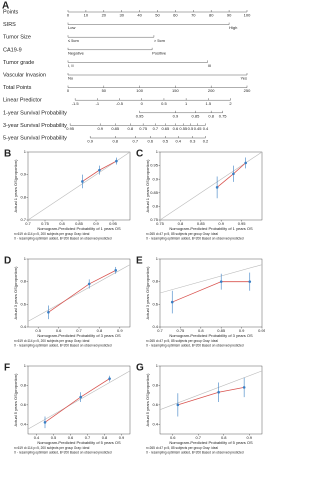 This screenshot has height=500, width=320. Describe the element at coordinates (196, 115) in the screenshot. I see `tick-label: 0.85` at that location.